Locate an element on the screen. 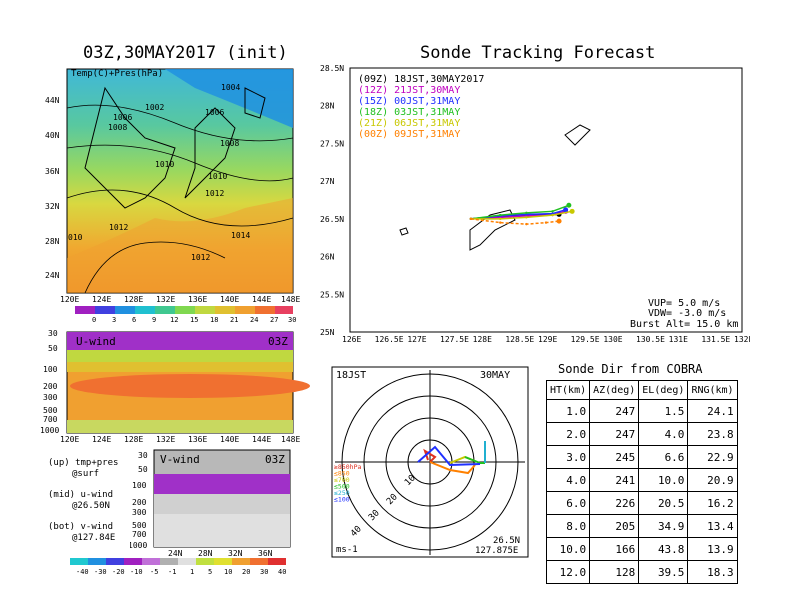  vwind-time: 03Z is located at coordinates (275, 459).